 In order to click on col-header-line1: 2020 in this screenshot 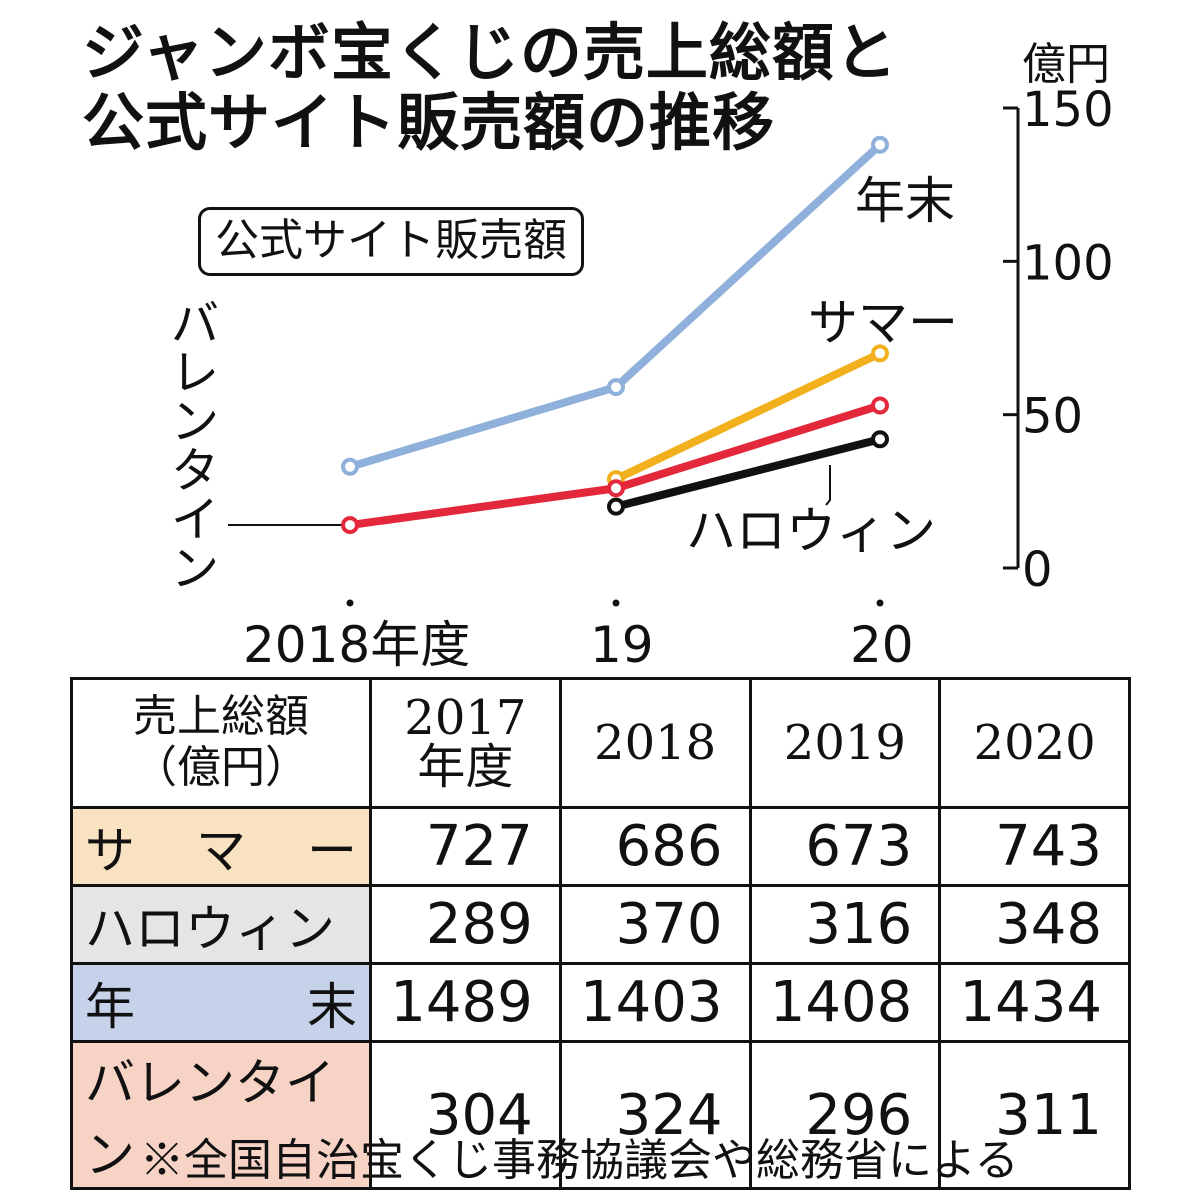, I will do `click(1034, 742)`.